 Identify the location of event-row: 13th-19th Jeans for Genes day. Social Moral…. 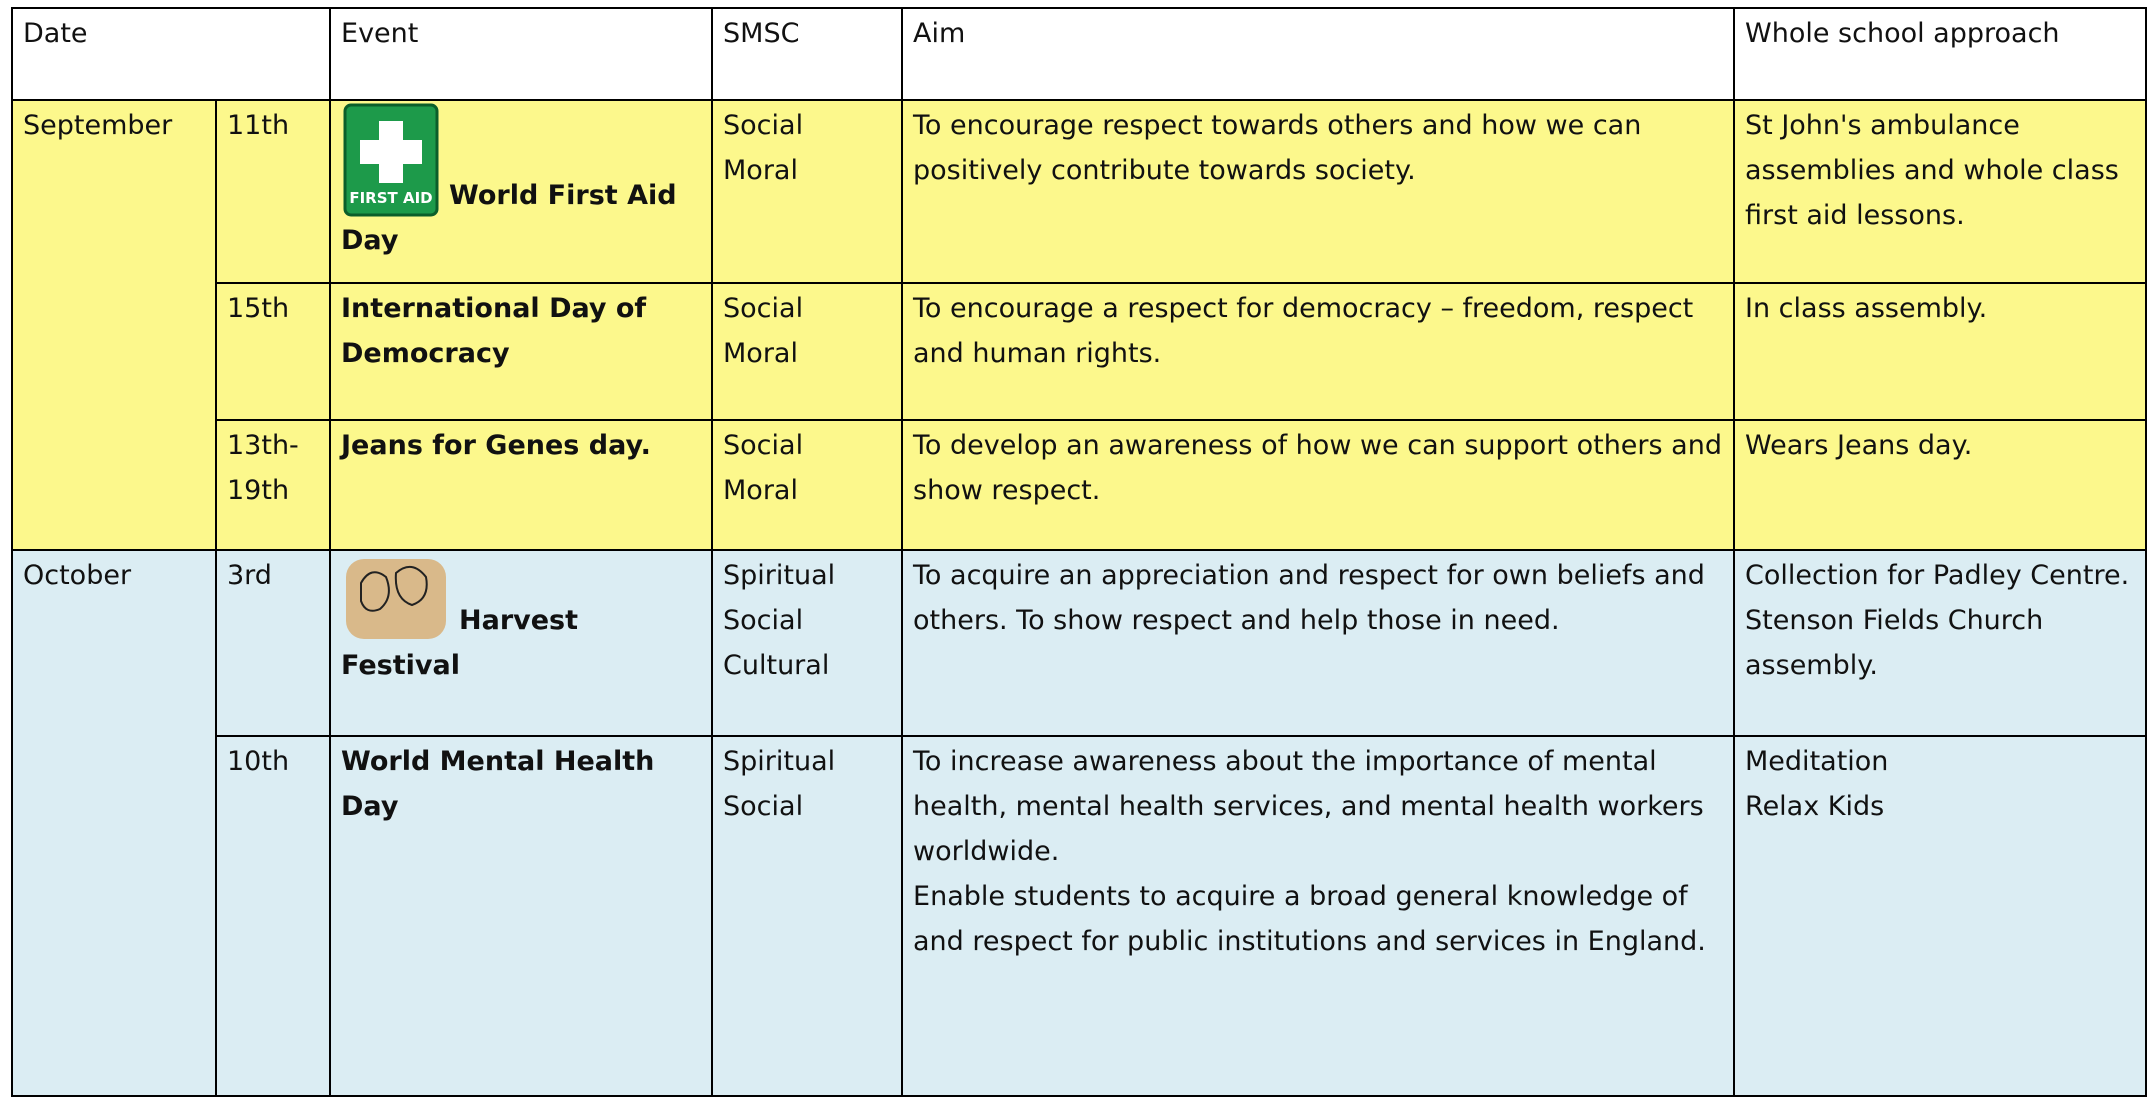
(1079, 485).